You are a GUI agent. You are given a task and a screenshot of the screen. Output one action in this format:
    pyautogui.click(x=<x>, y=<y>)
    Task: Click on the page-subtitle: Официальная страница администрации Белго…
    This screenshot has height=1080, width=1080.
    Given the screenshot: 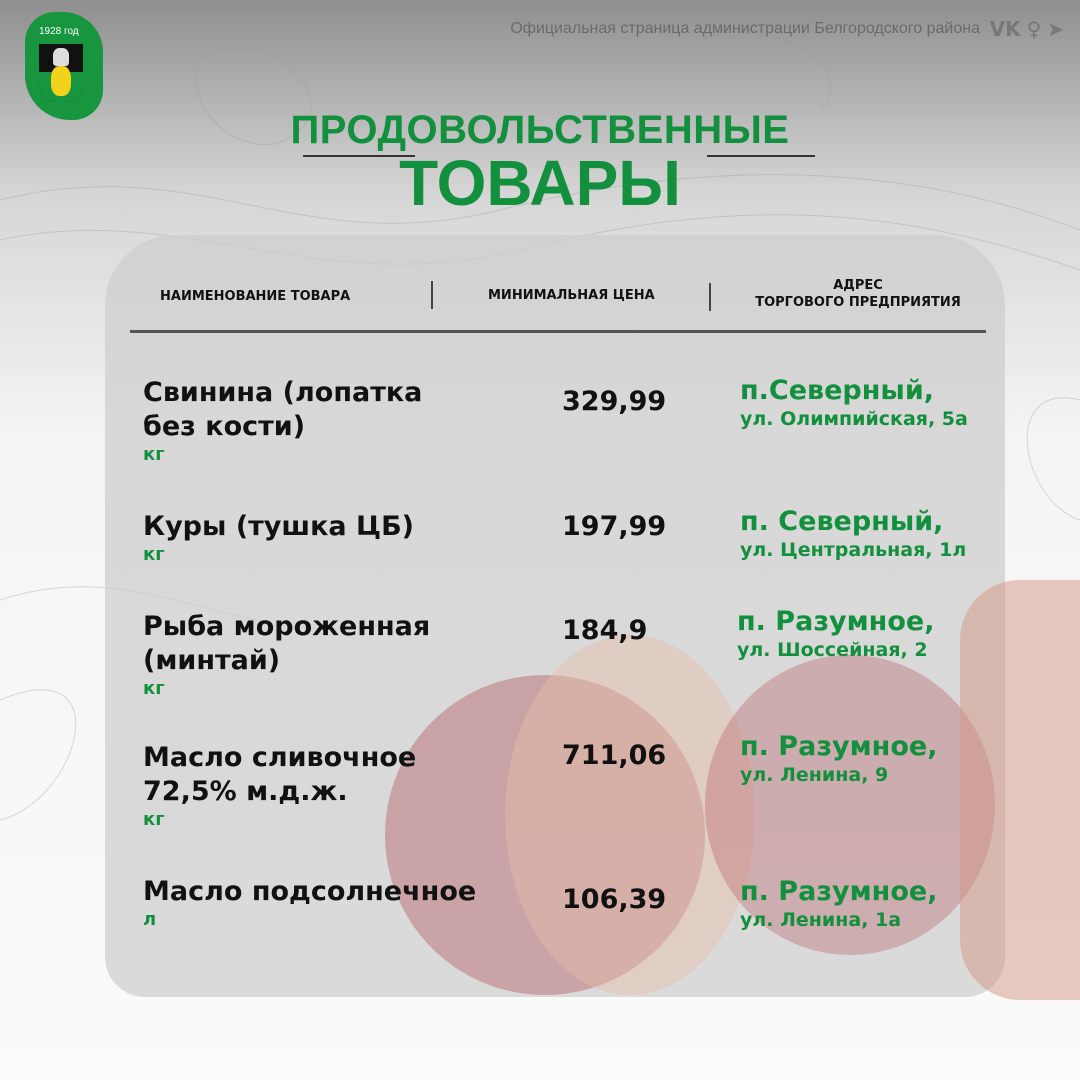 What is the action you would take?
    pyautogui.click(x=745, y=28)
    